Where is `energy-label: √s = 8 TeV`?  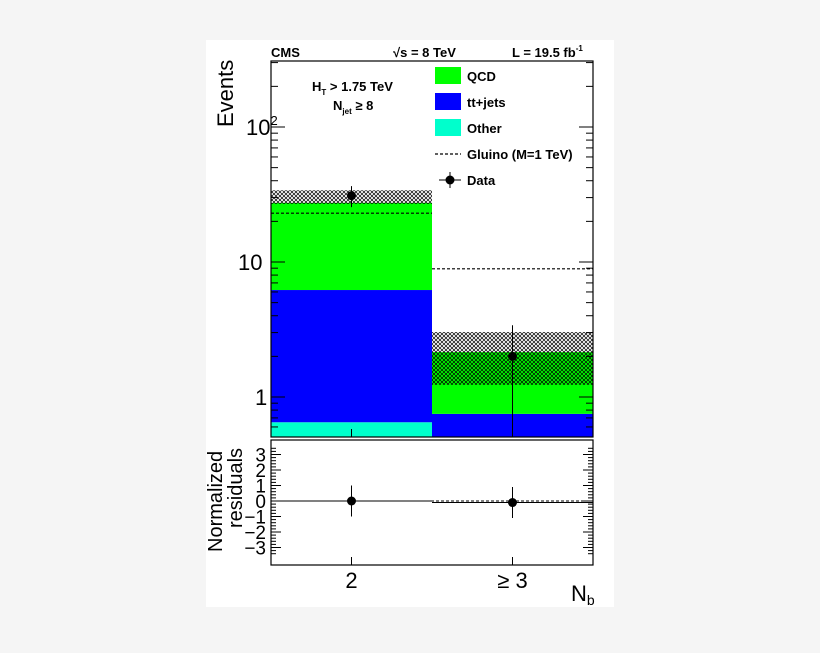 energy-label: √s = 8 TeV is located at coordinates (424, 52).